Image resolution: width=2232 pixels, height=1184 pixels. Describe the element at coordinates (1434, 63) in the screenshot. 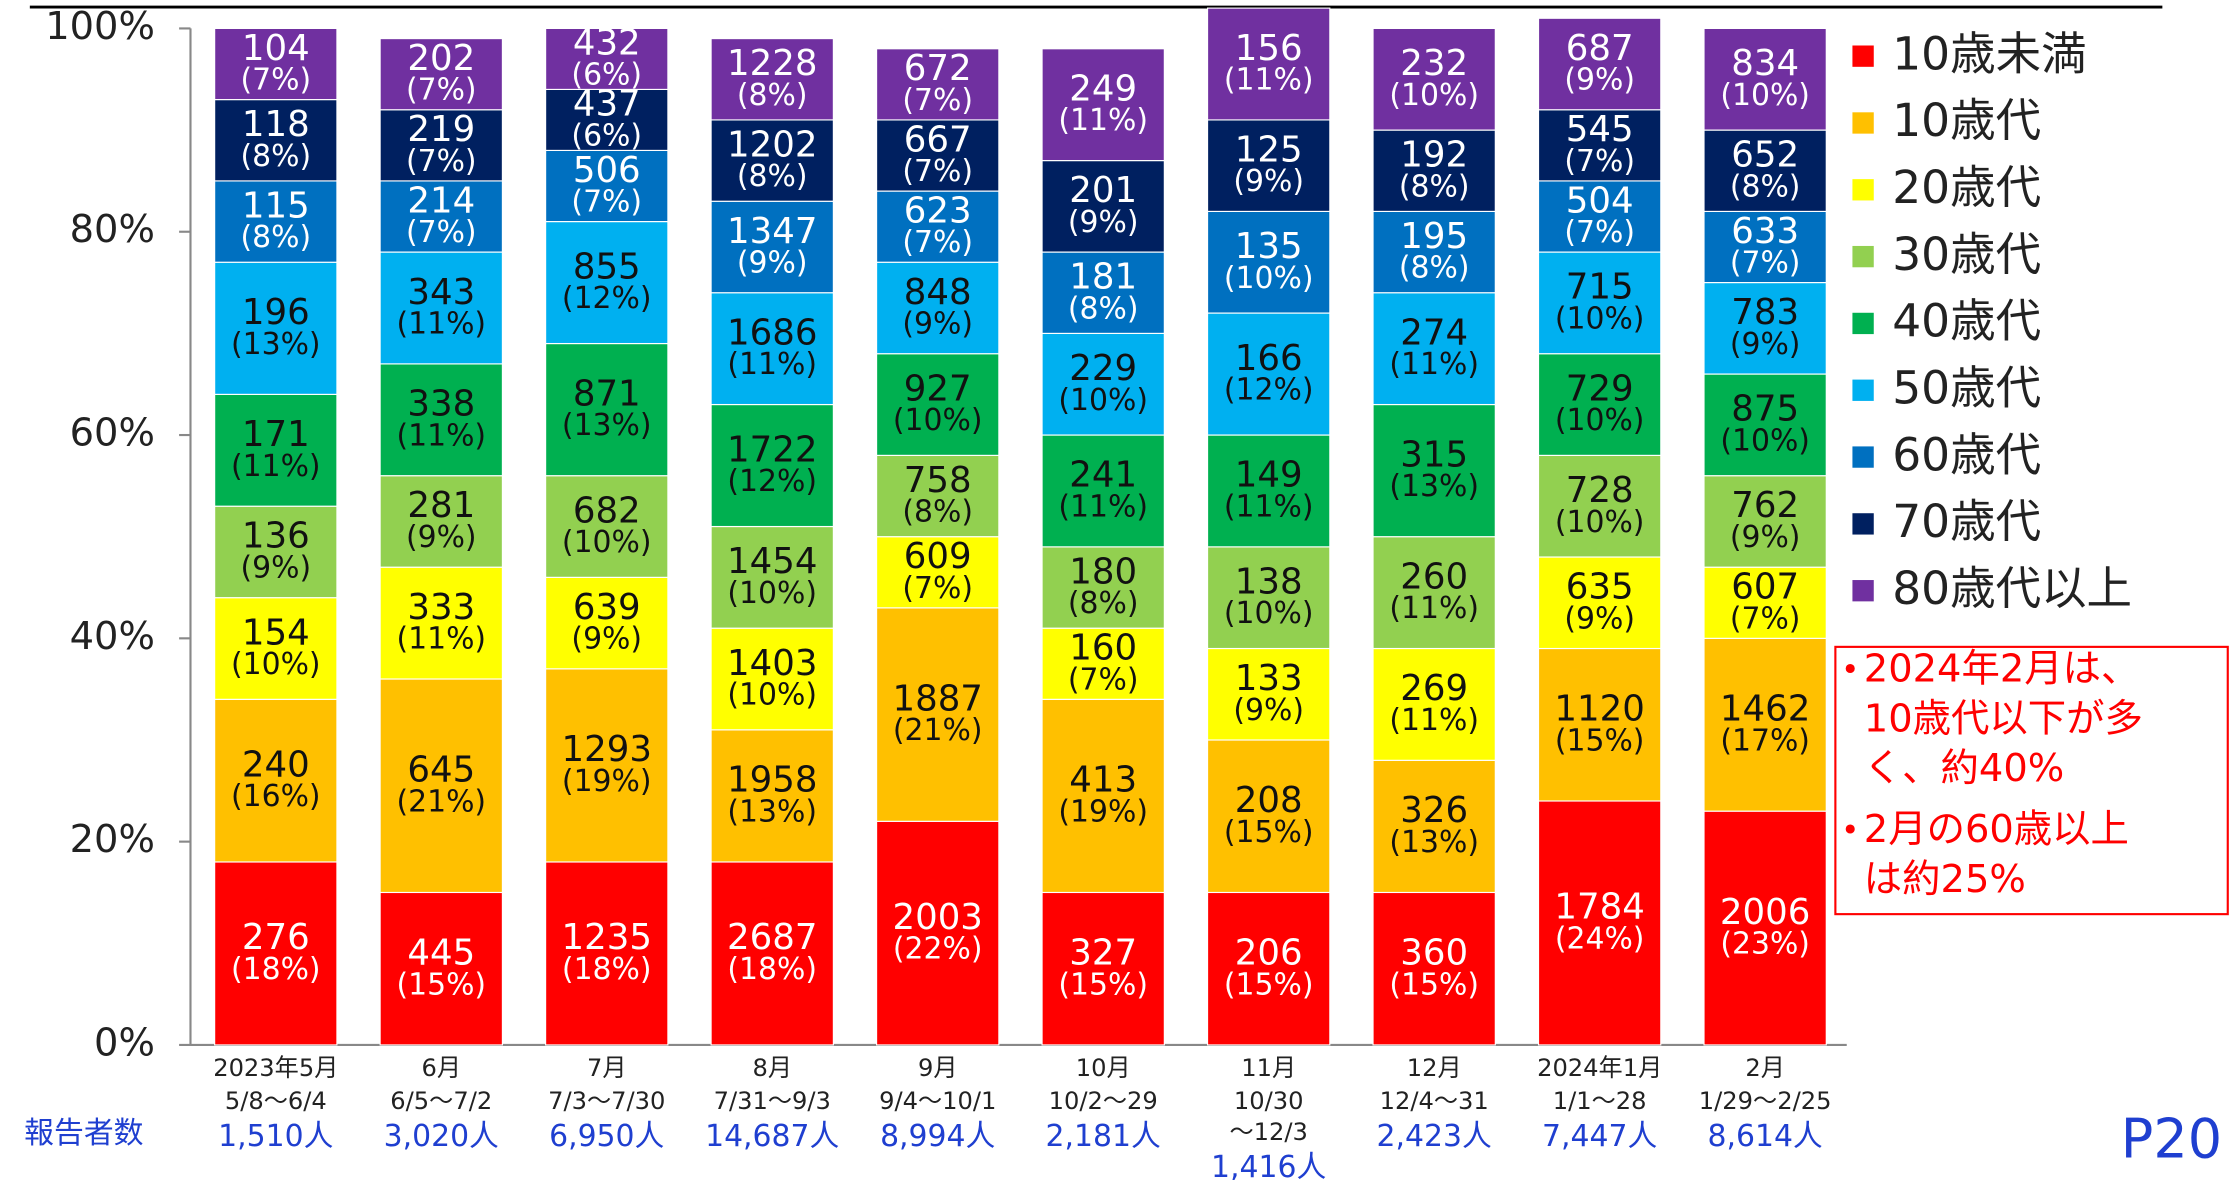

I see `count-label: 232` at that location.